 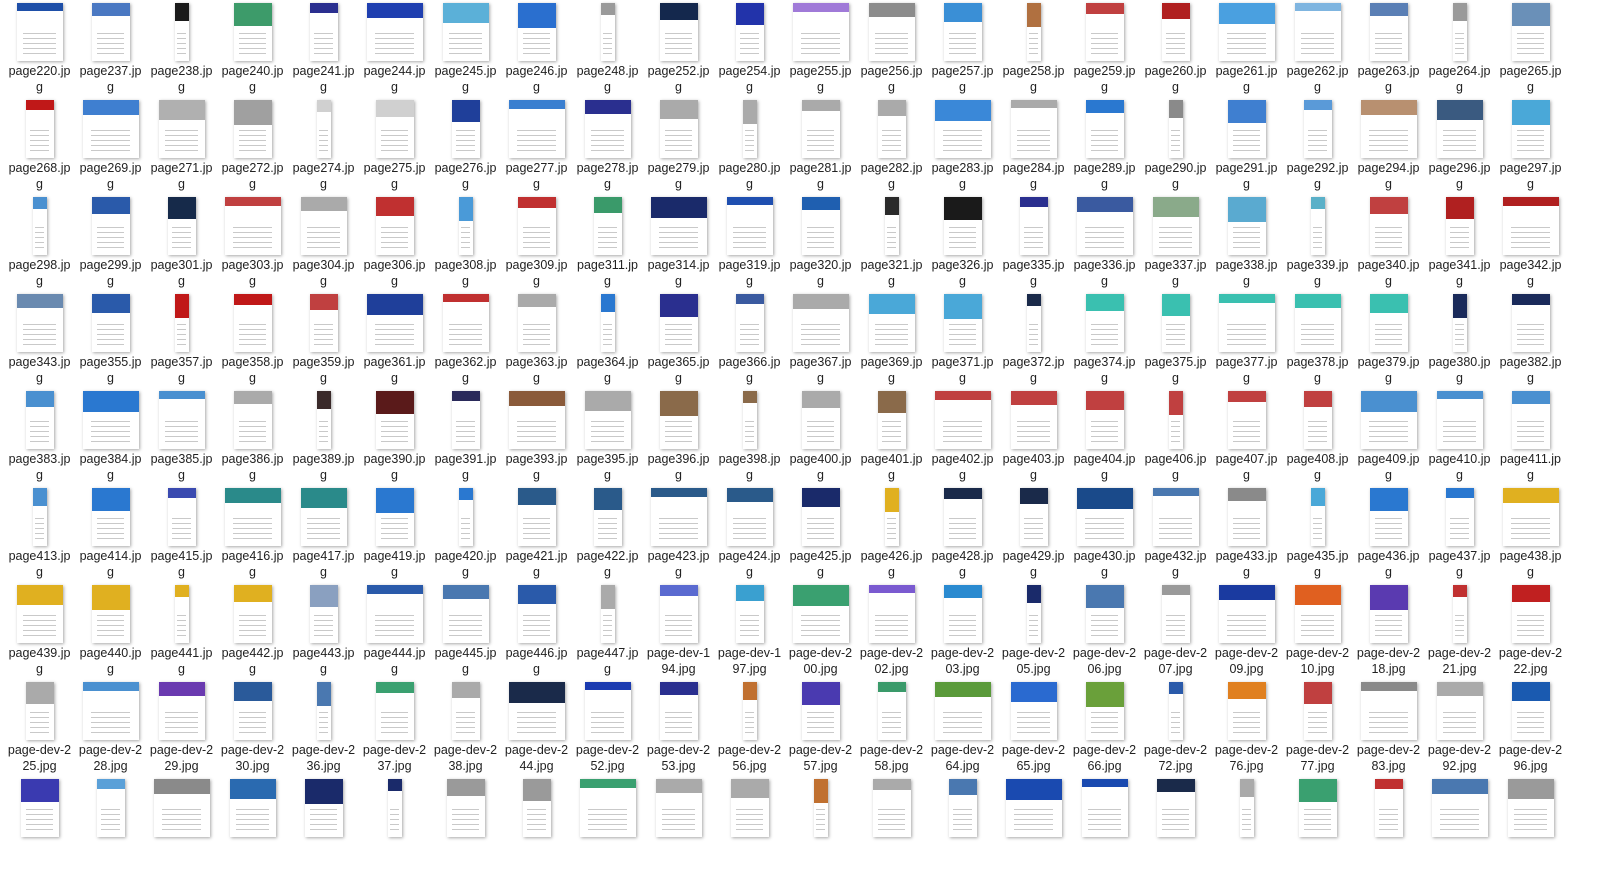 I want to click on file-item: page298.jpg, so click(x=39, y=242).